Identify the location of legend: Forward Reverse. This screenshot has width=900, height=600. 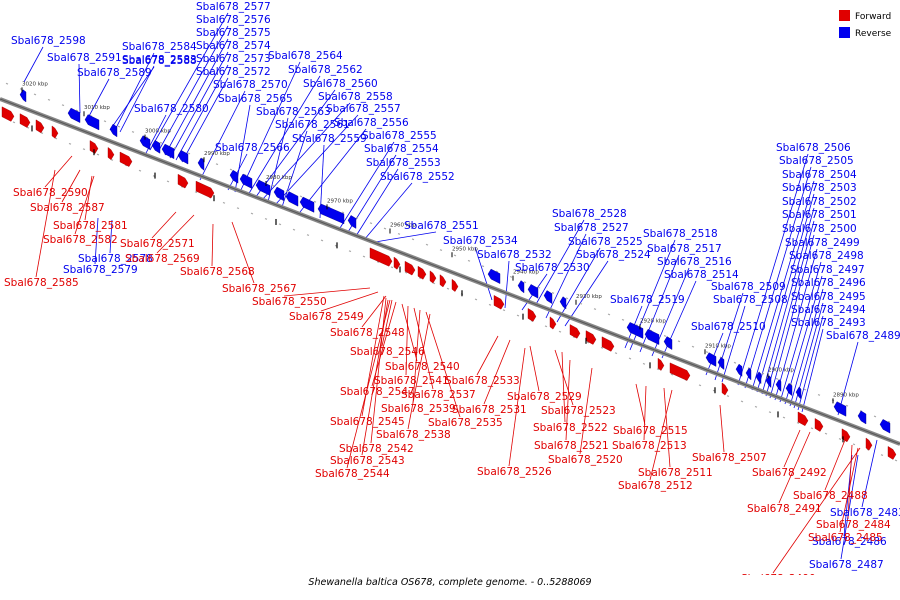
(865, 24).